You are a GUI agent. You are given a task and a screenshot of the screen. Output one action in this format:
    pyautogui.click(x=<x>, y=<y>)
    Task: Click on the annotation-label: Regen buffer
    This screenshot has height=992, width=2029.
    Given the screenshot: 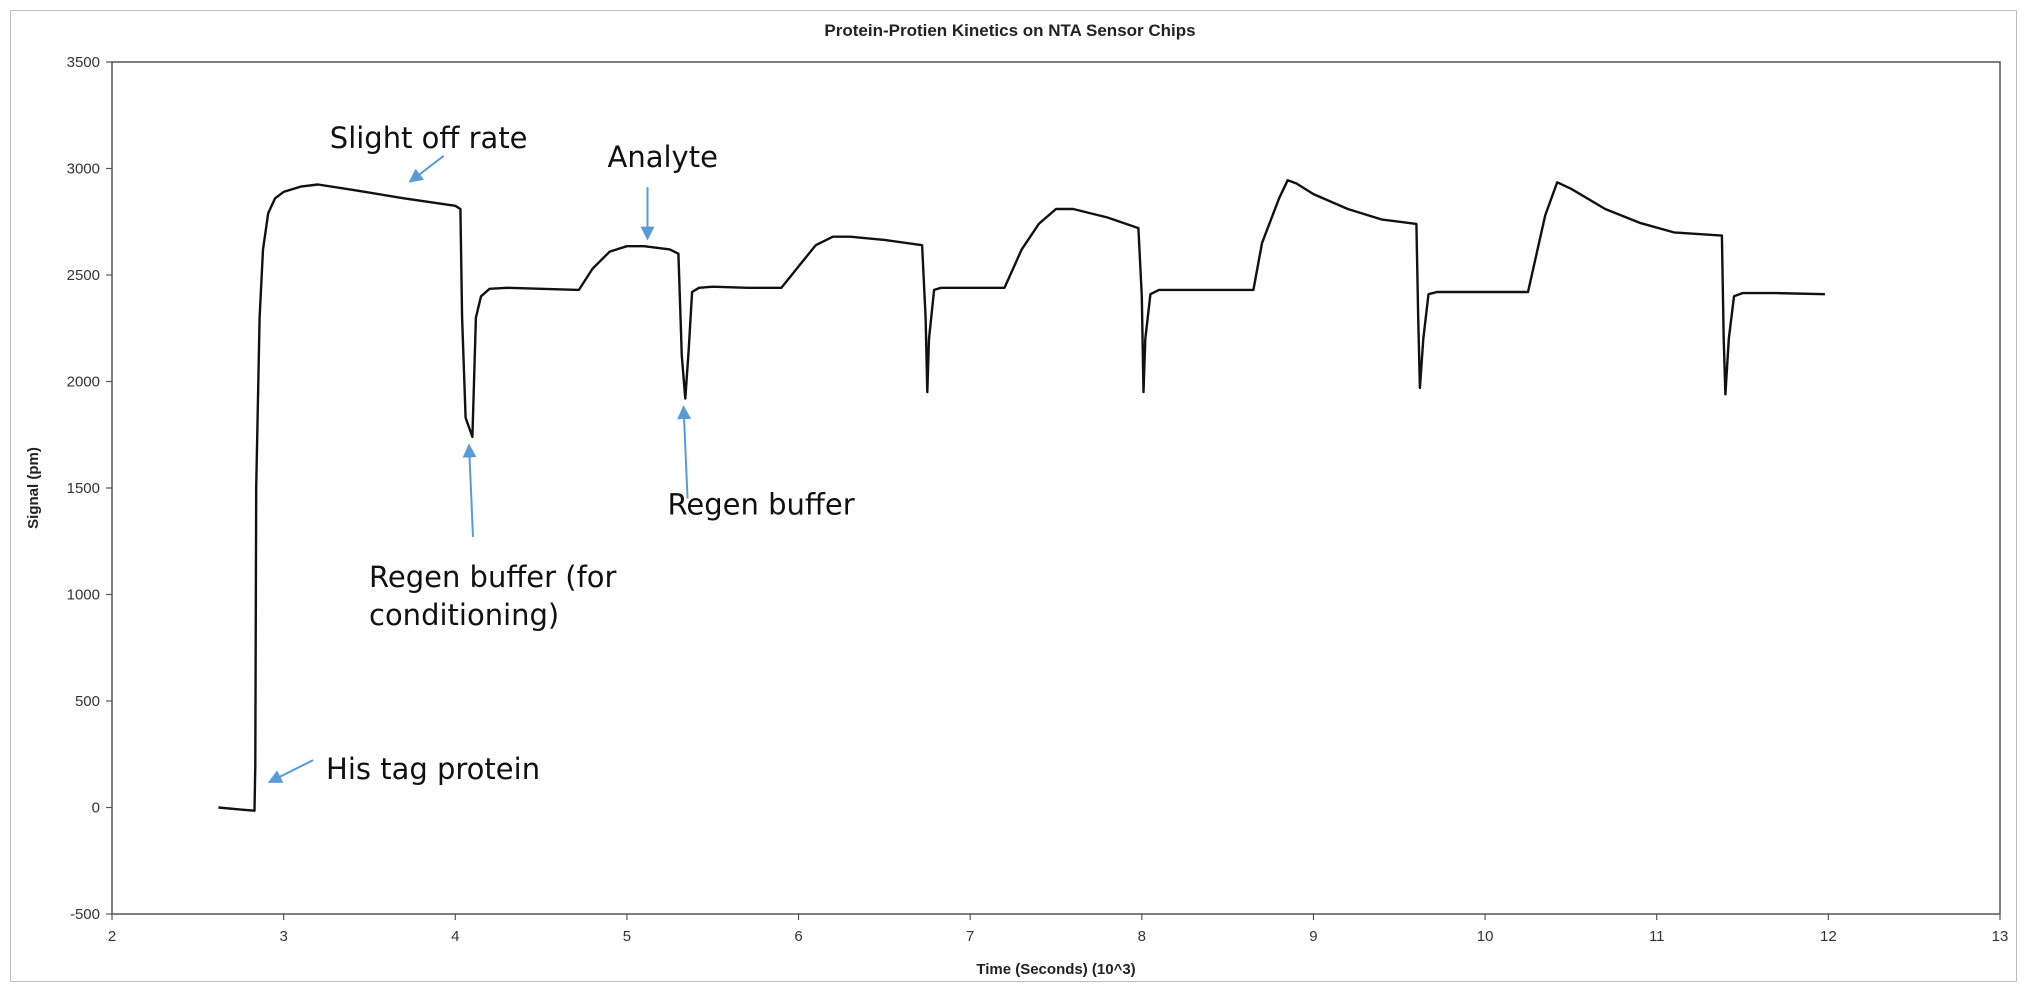 What is the action you would take?
    pyautogui.click(x=761, y=505)
    